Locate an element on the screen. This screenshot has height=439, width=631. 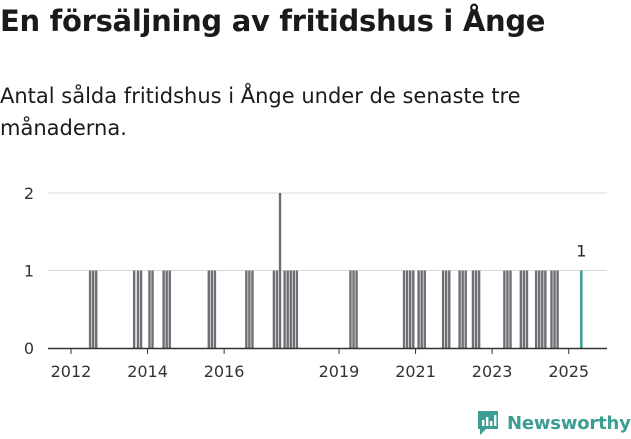
x-tick-label: 2014 is located at coordinates (147, 371).